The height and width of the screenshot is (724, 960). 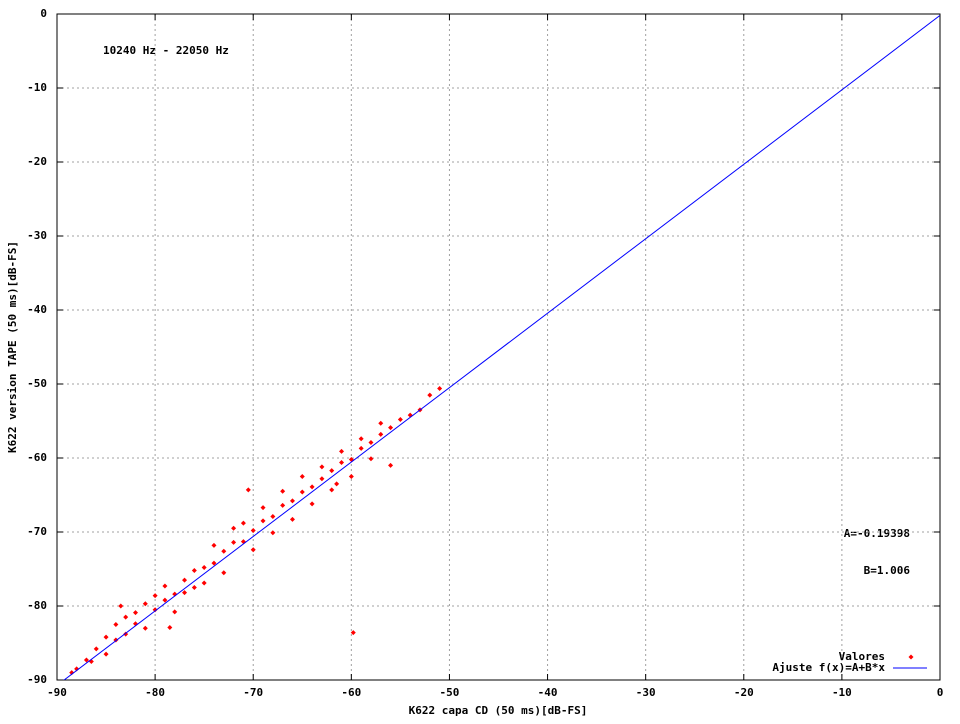 What do you see at coordinates (351, 692) in the screenshot?
I see `x-tick-label: -60` at bounding box center [351, 692].